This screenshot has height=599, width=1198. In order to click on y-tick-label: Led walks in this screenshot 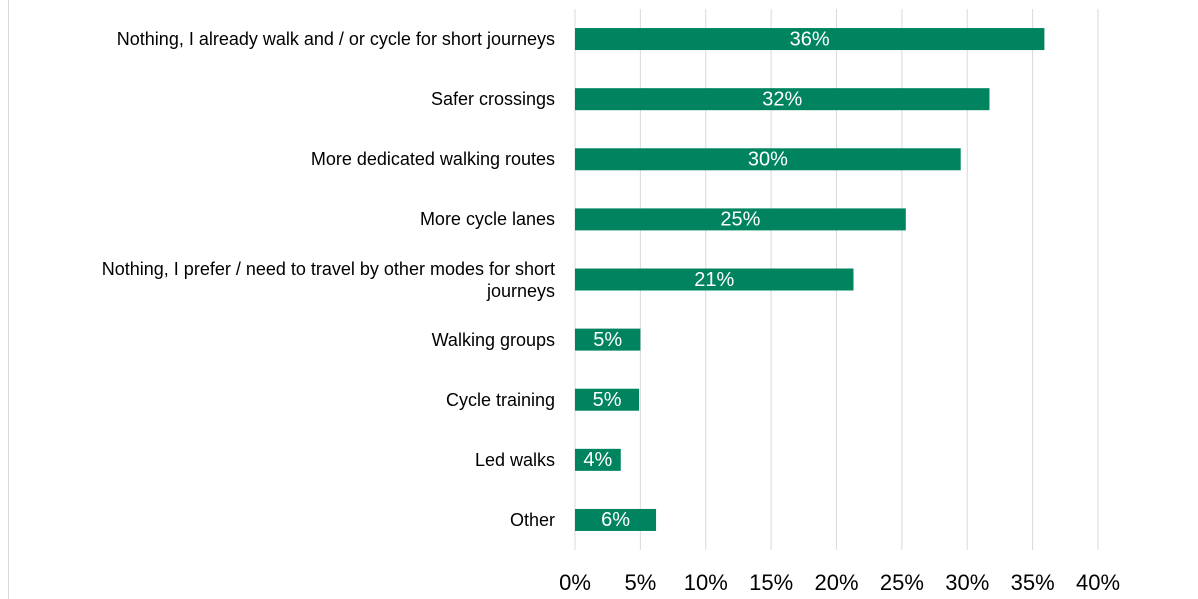, I will do `click(514, 459)`.